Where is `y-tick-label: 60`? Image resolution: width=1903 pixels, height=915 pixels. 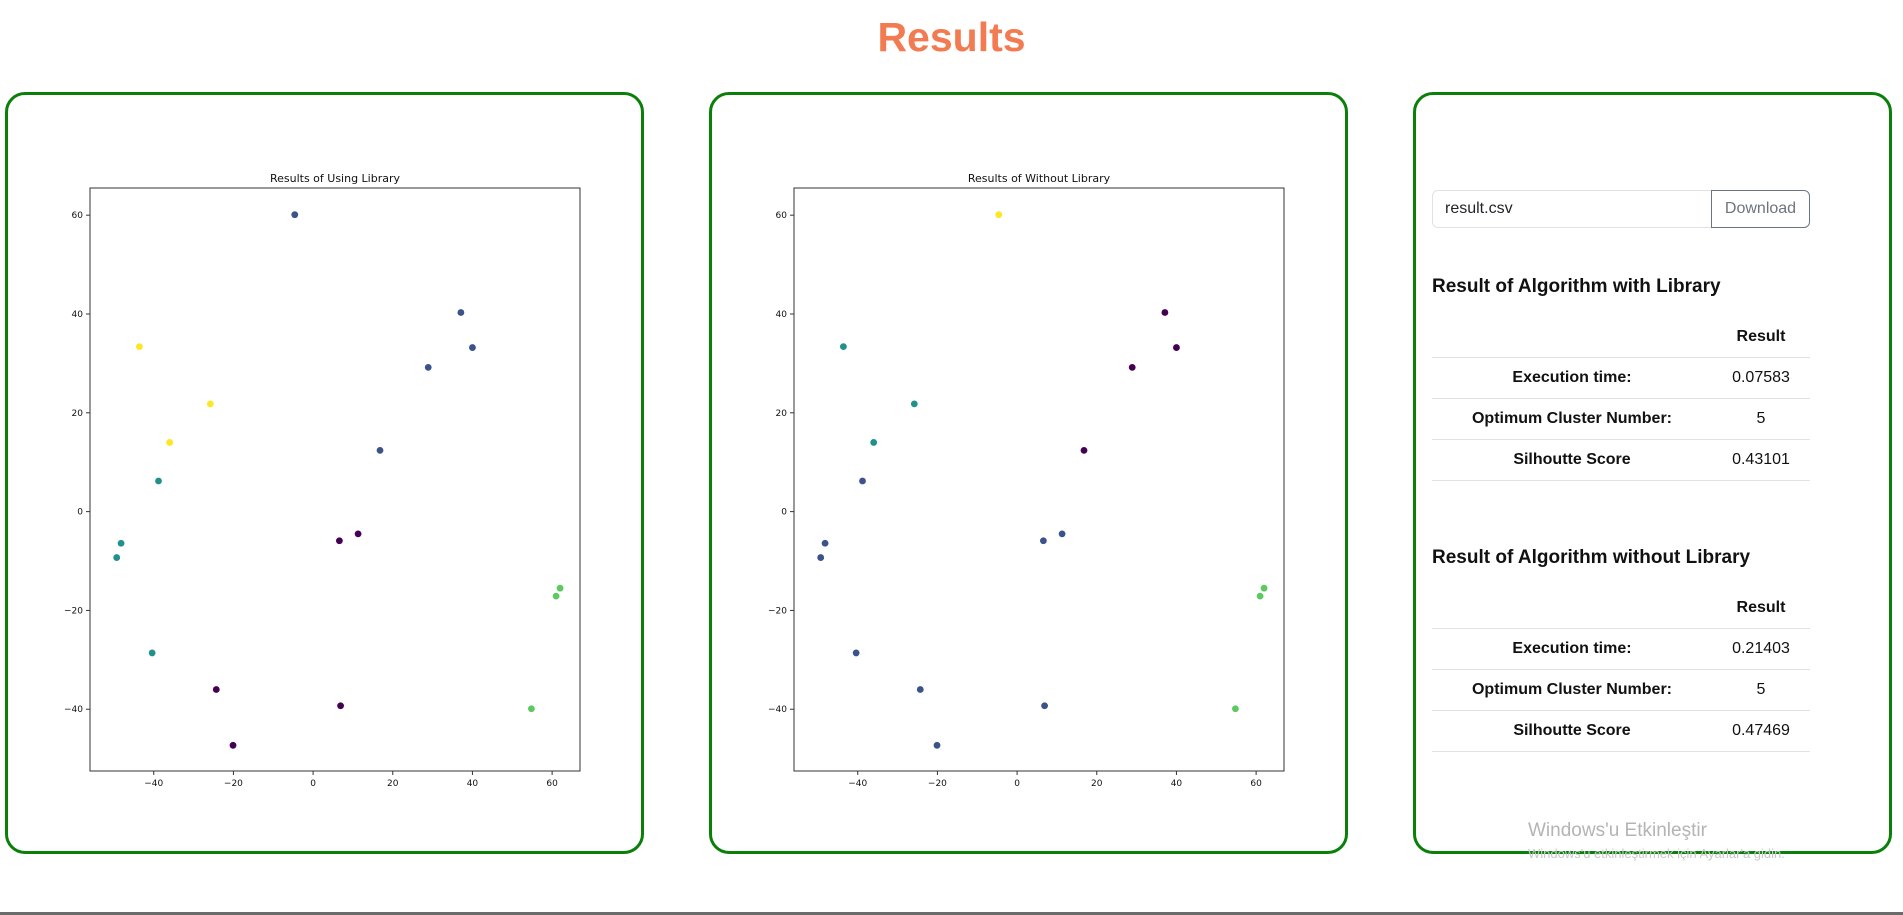
y-tick-label: 60 is located at coordinates (782, 216).